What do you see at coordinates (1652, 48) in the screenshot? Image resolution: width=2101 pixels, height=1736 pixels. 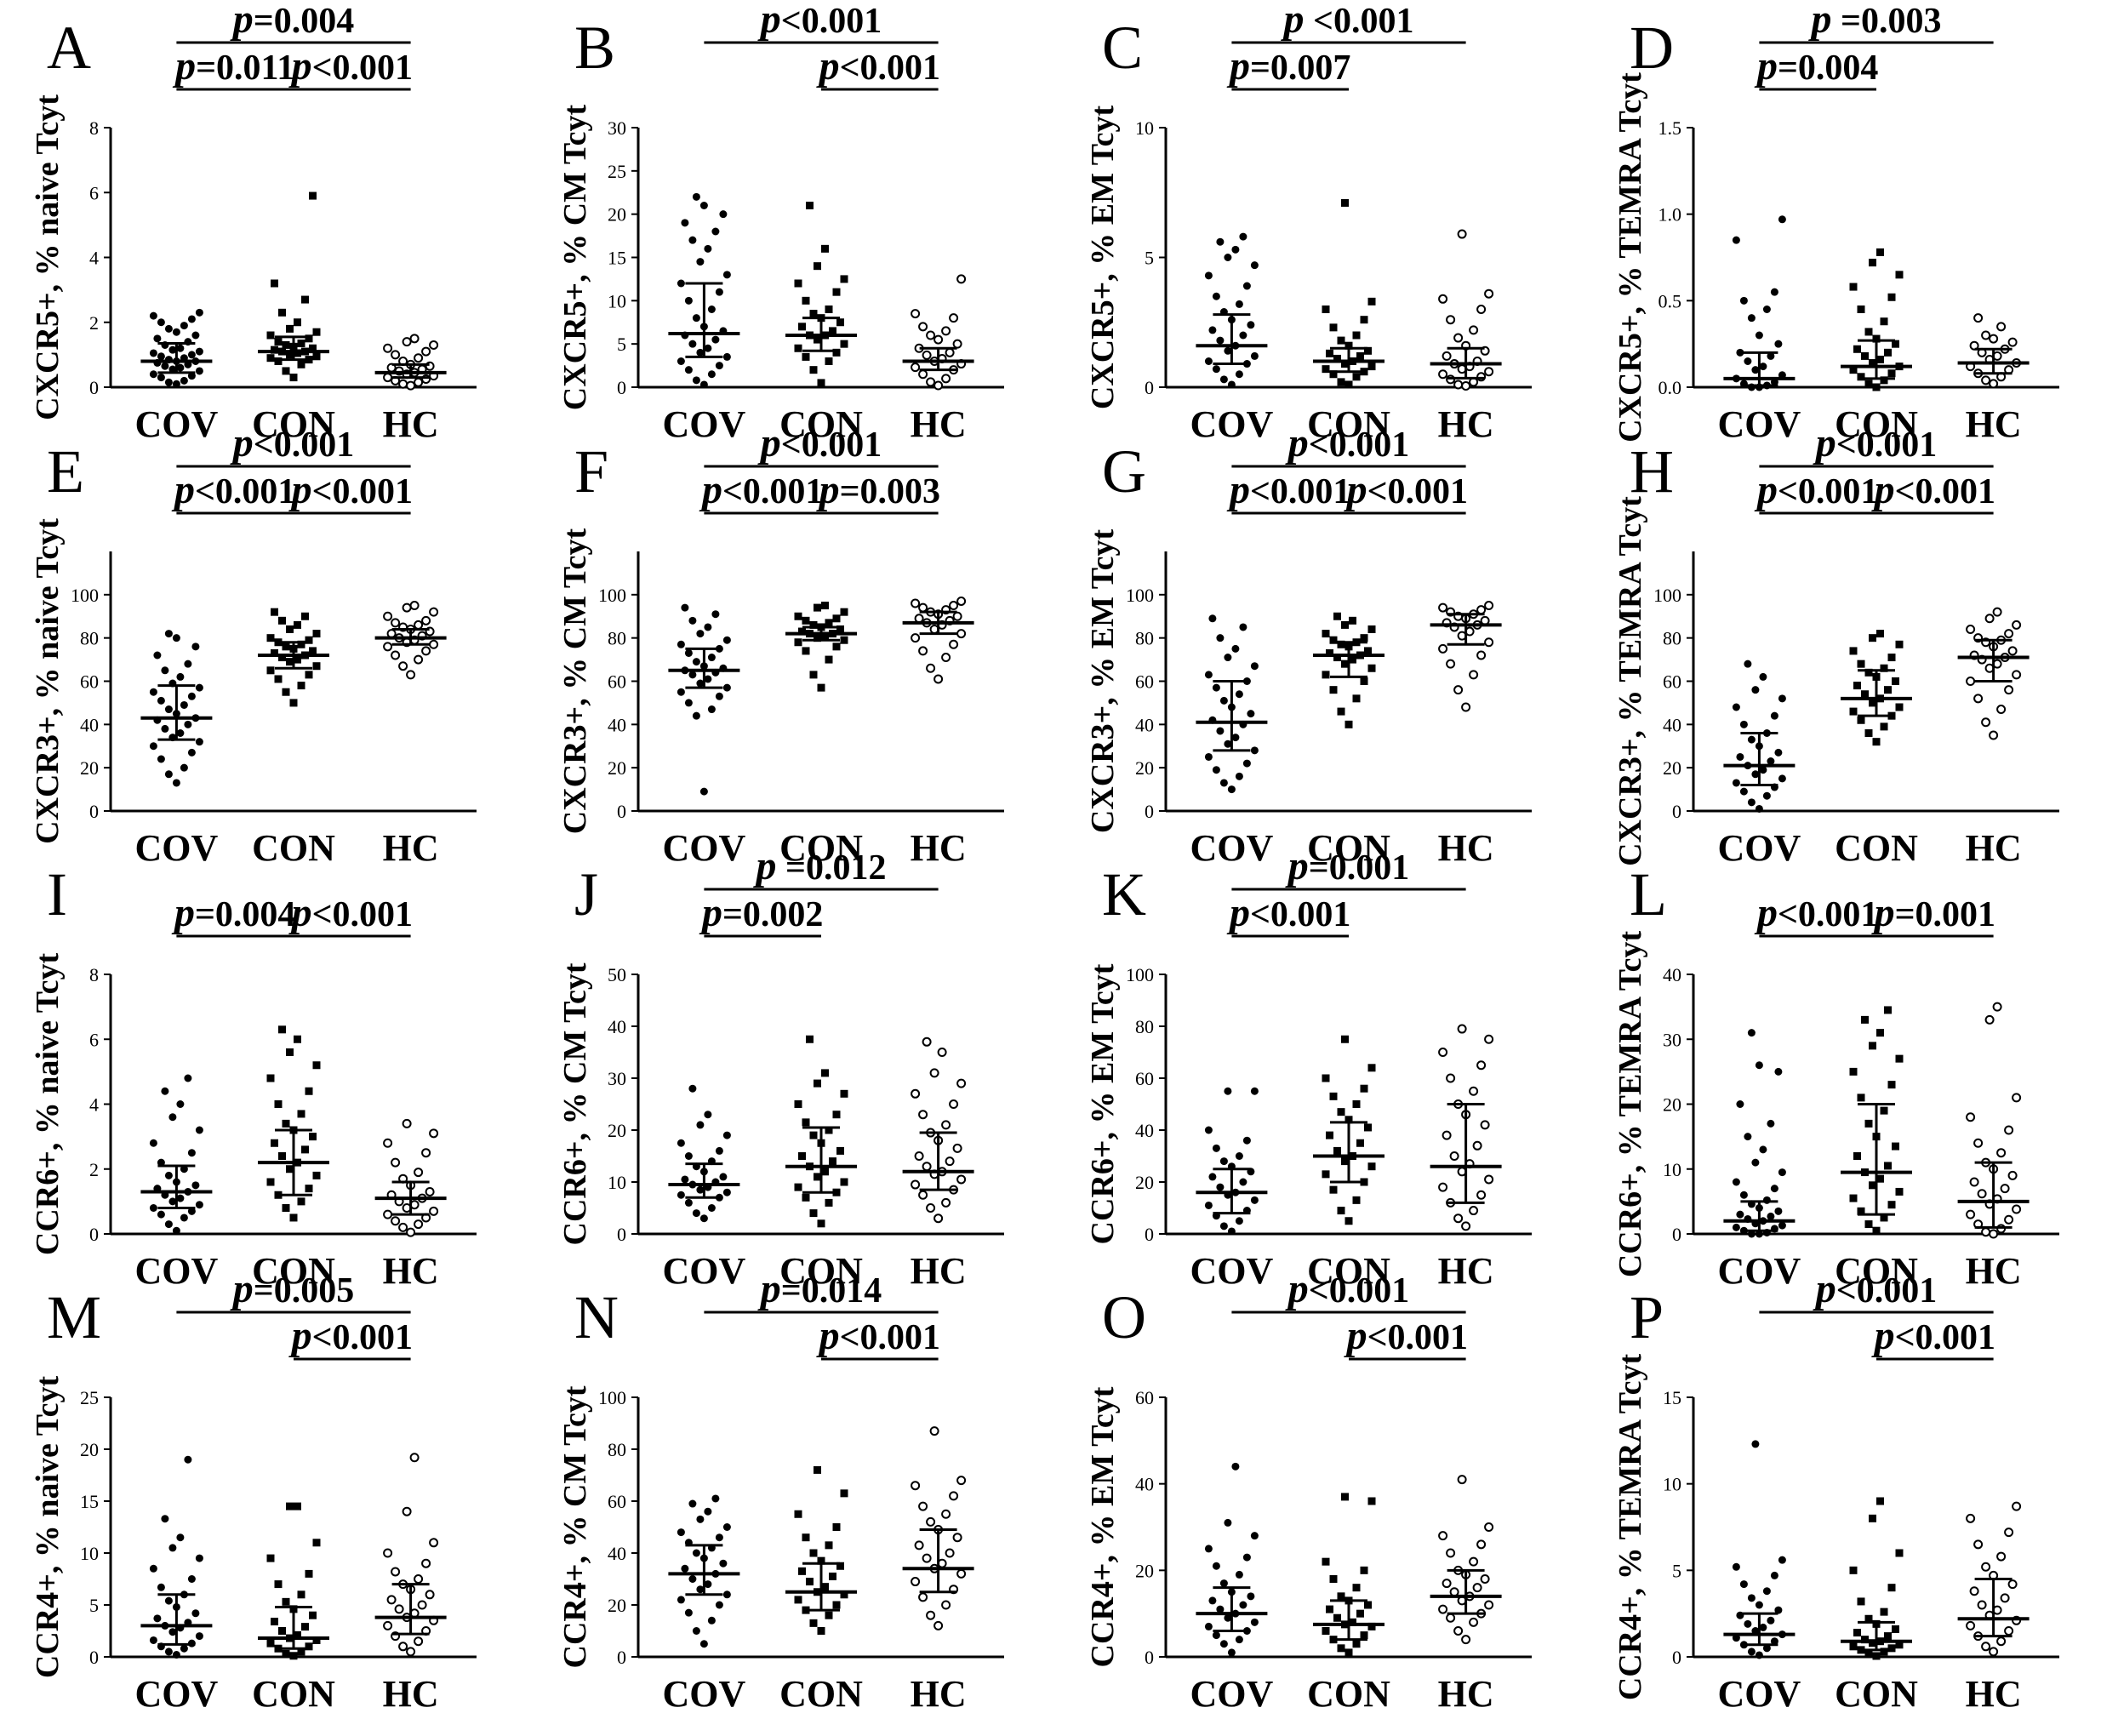 I see `panel-letter: D` at bounding box center [1652, 48].